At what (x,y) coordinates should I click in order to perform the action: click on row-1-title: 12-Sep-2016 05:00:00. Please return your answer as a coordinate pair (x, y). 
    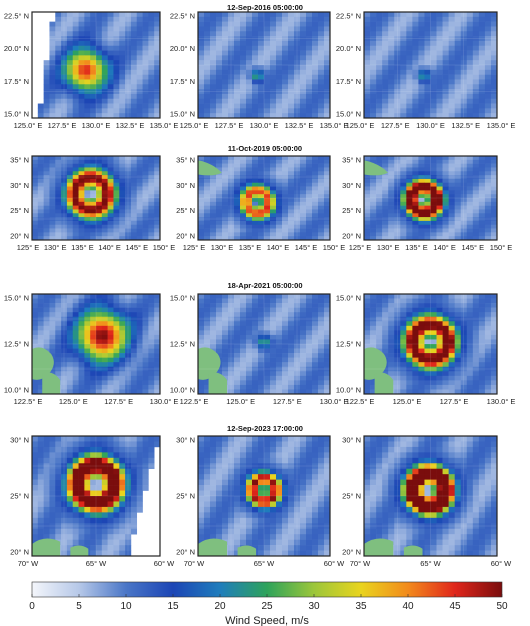
    Looking at the image, I should click on (265, 7).